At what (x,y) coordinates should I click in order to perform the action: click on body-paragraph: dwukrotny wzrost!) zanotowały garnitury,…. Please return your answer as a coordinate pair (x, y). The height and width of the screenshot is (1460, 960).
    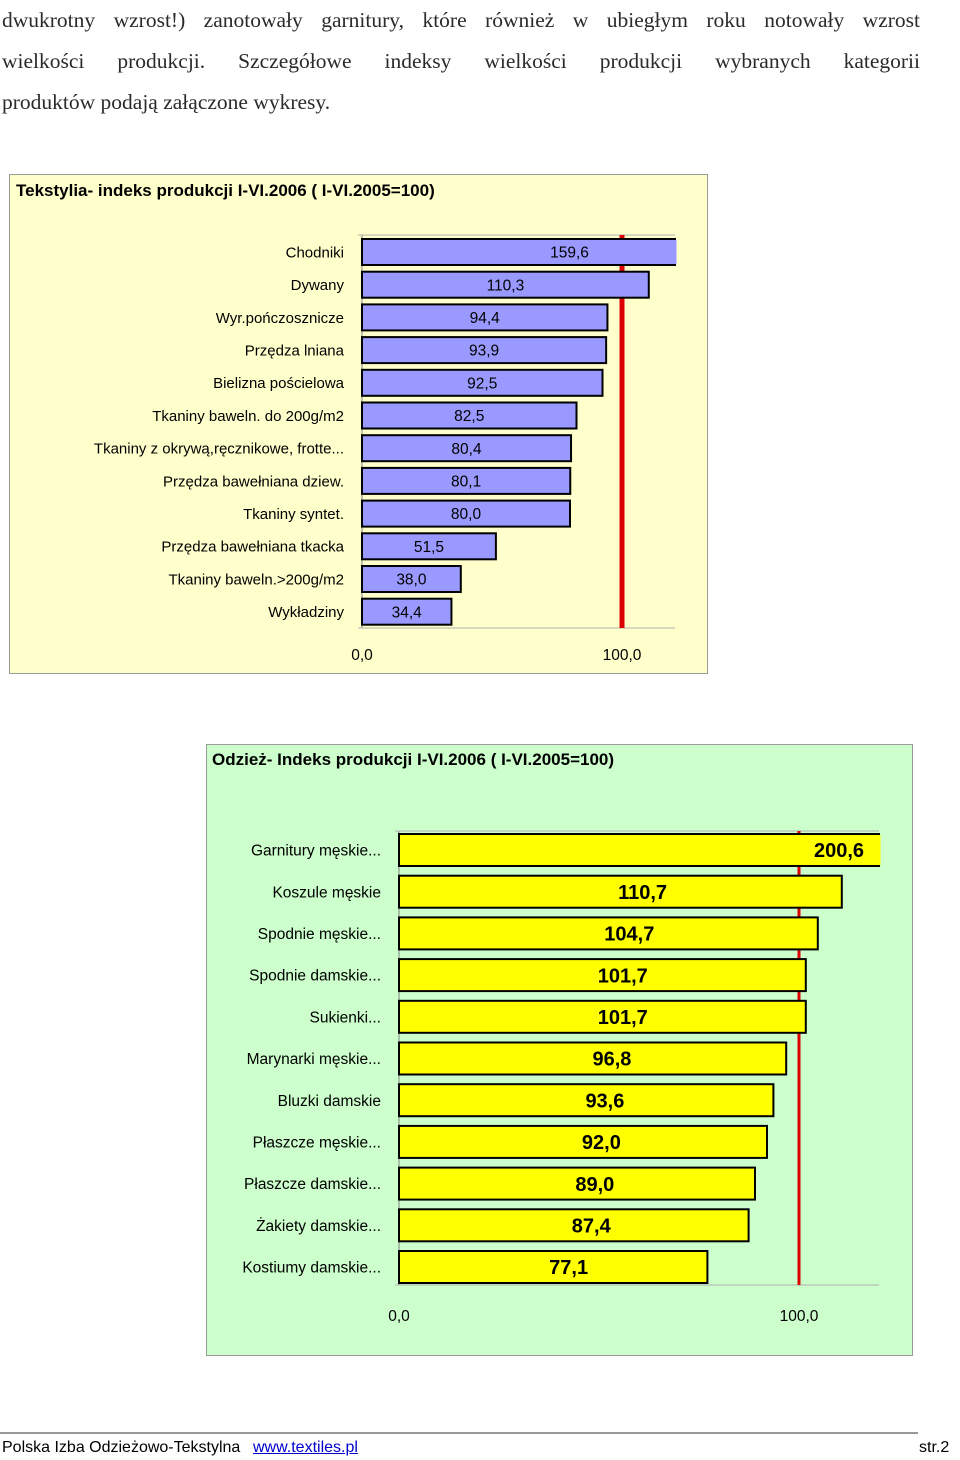
    Looking at the image, I should click on (461, 61).